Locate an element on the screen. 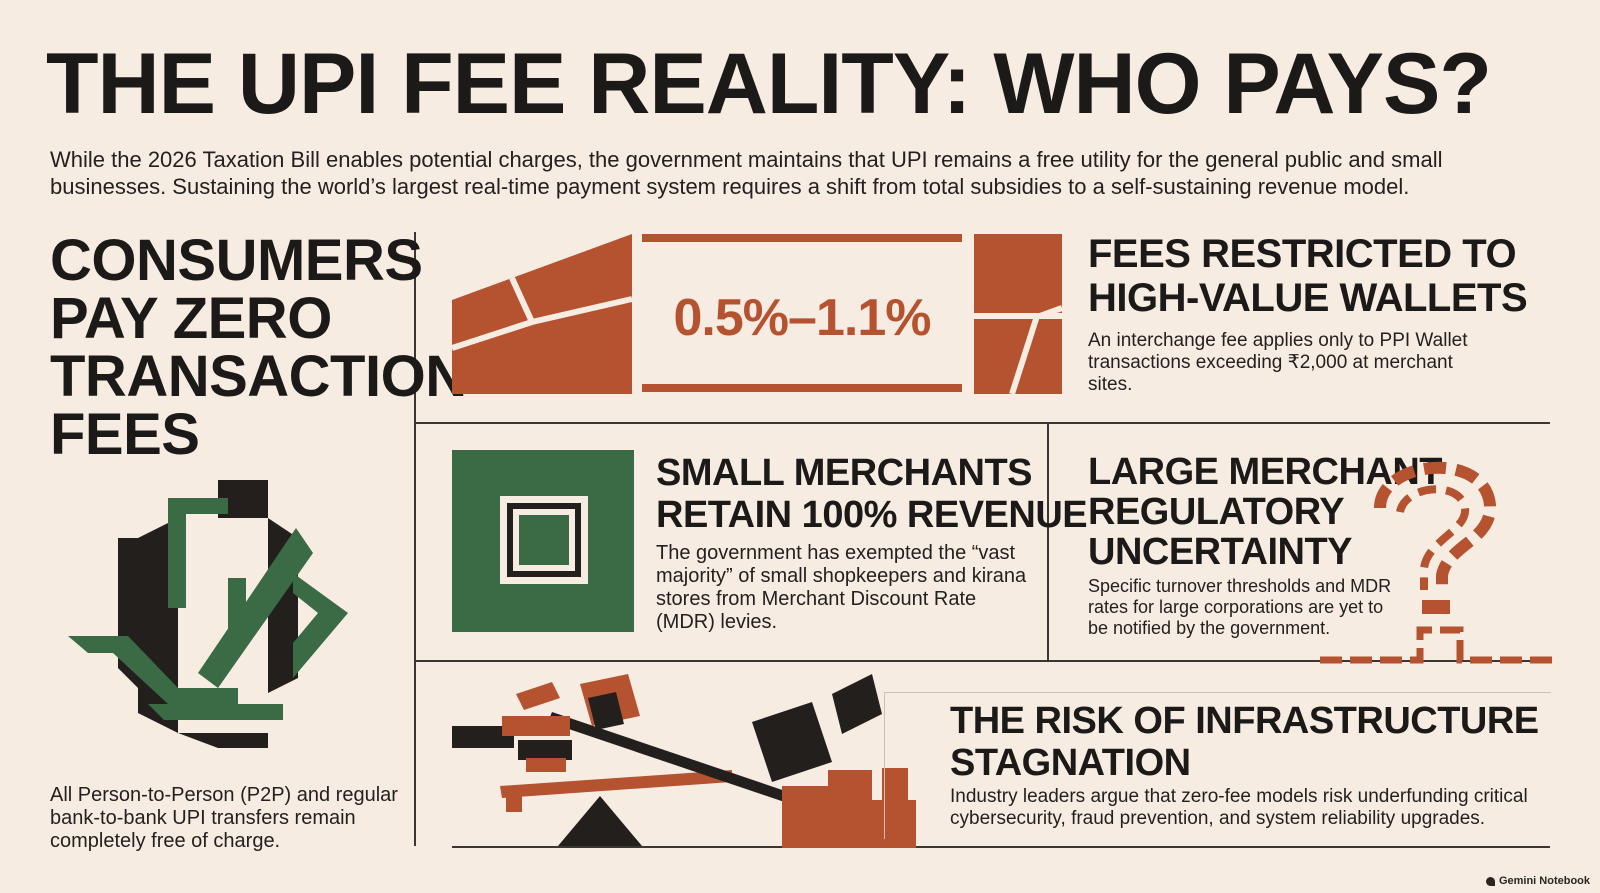 This screenshot has width=1600, height=893. wallets-heading: FEES RESTRICTED TO HIGH-VALUE WALLETS is located at coordinates (1308, 276).